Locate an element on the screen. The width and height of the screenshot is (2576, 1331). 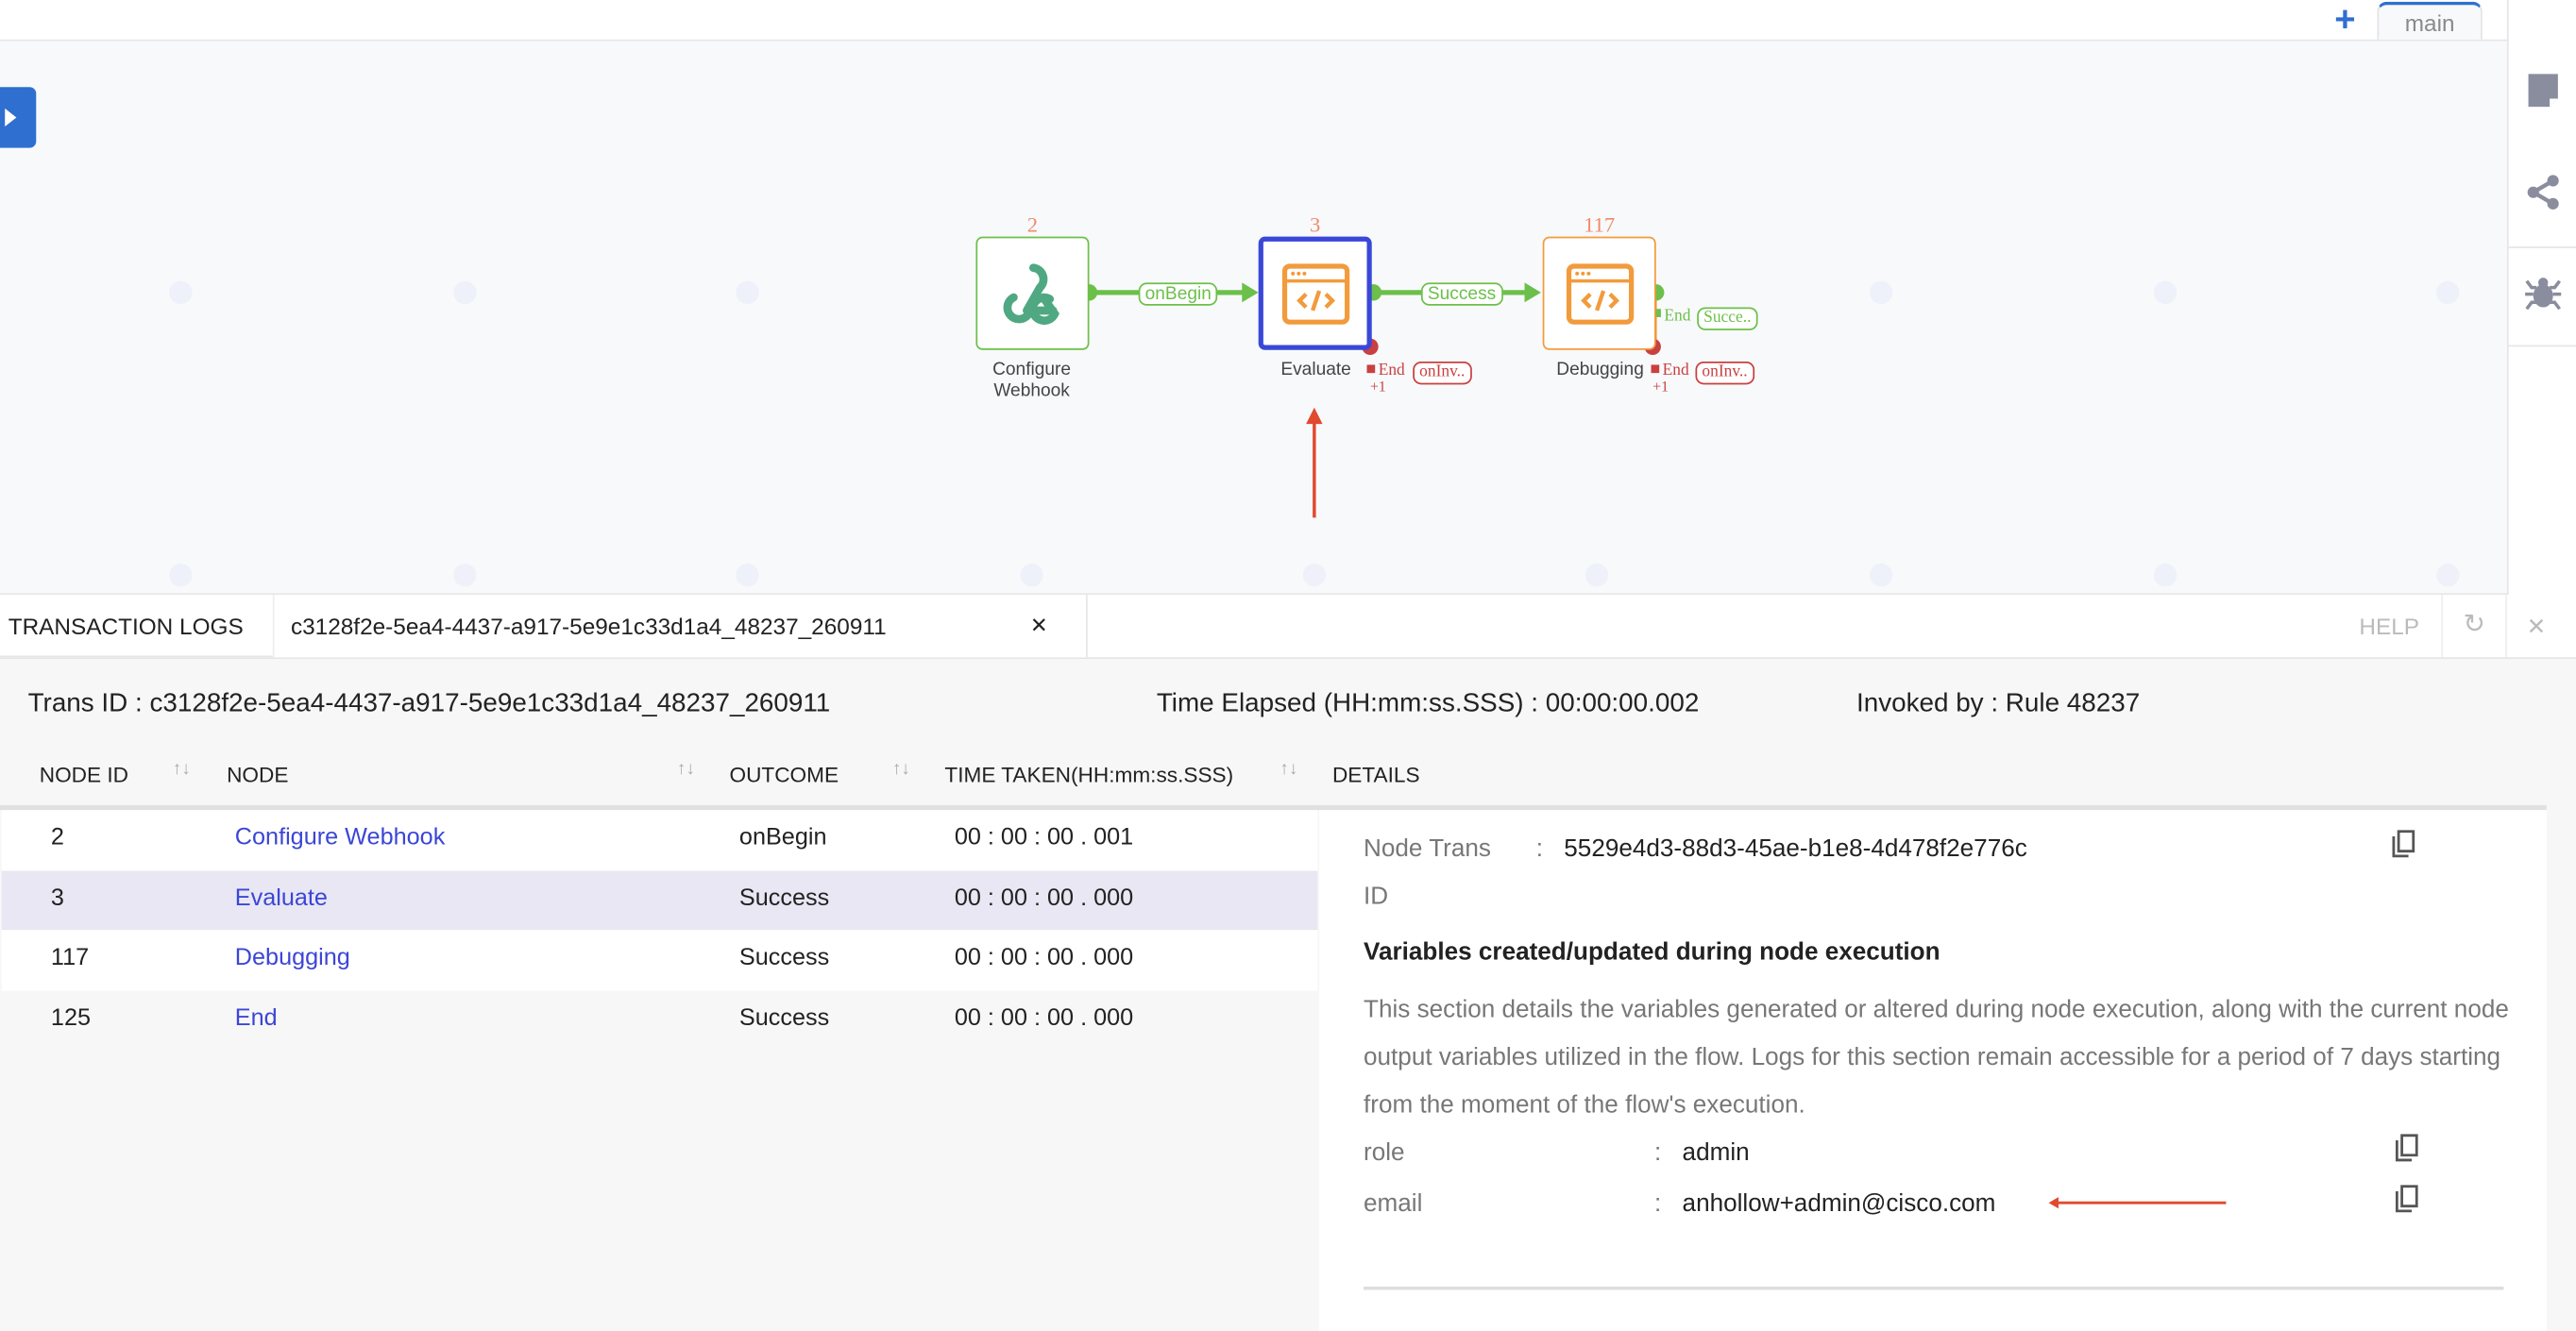
column-header-node: NODE is located at coordinates (258, 774).